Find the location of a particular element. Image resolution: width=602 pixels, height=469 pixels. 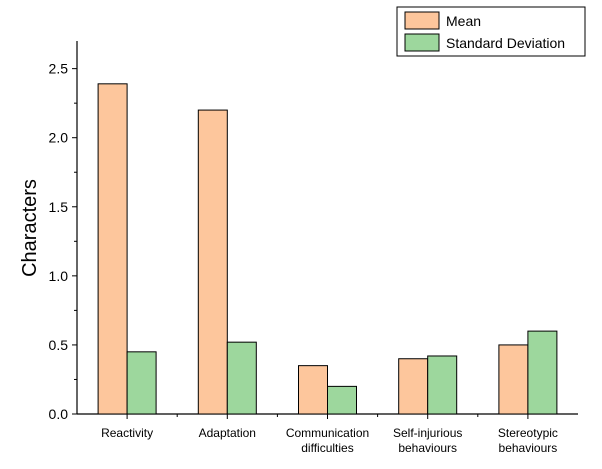

x-tick-label: Stereotypic behaviours is located at coordinates (528, 440).